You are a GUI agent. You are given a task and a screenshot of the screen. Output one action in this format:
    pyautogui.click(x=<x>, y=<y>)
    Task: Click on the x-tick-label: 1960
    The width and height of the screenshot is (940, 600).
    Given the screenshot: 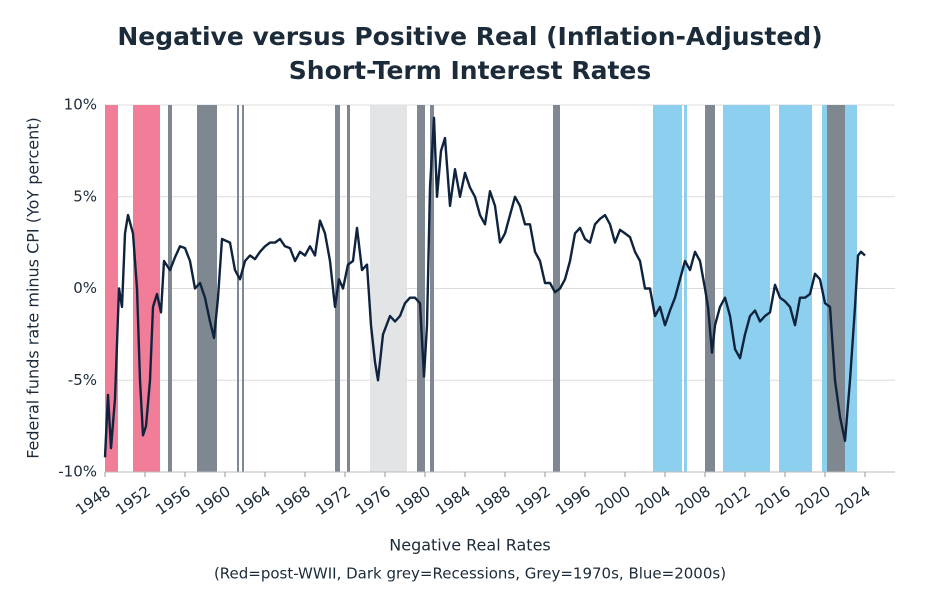 What is the action you would take?
    pyautogui.click(x=213, y=500)
    